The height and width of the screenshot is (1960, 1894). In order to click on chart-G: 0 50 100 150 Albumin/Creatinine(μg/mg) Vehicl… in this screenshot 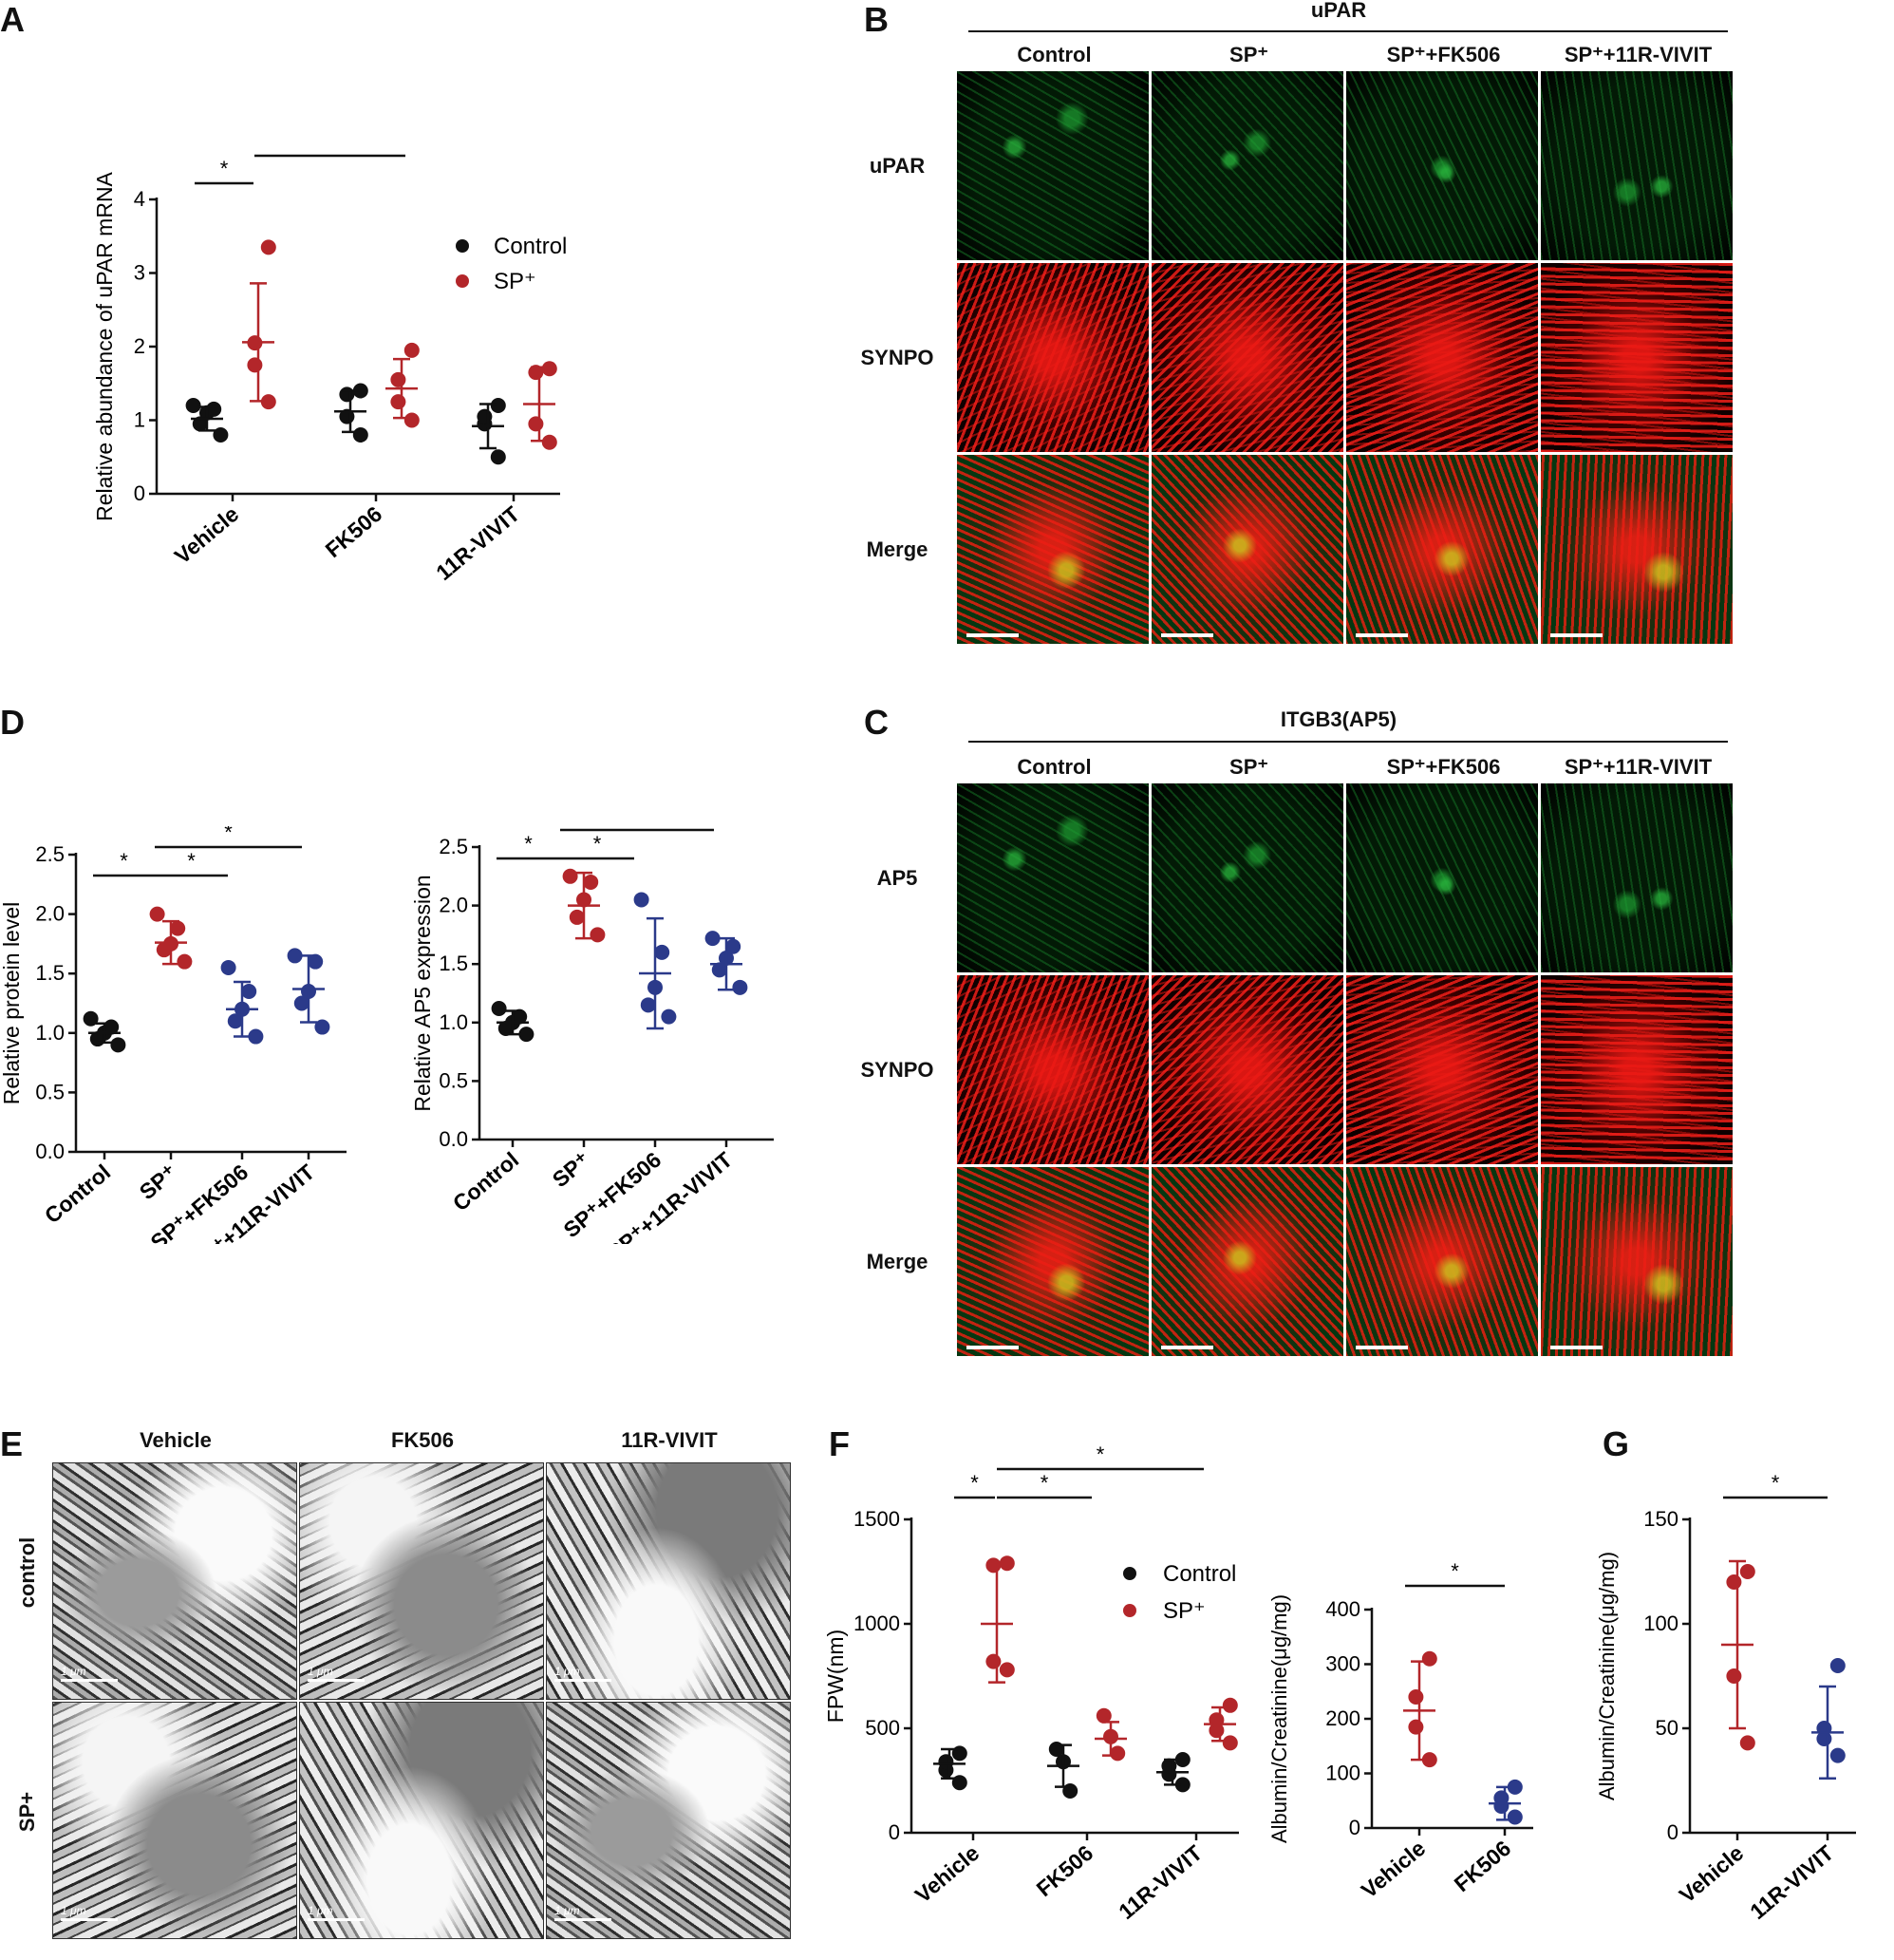, I will do `click(1725, 1697)`.